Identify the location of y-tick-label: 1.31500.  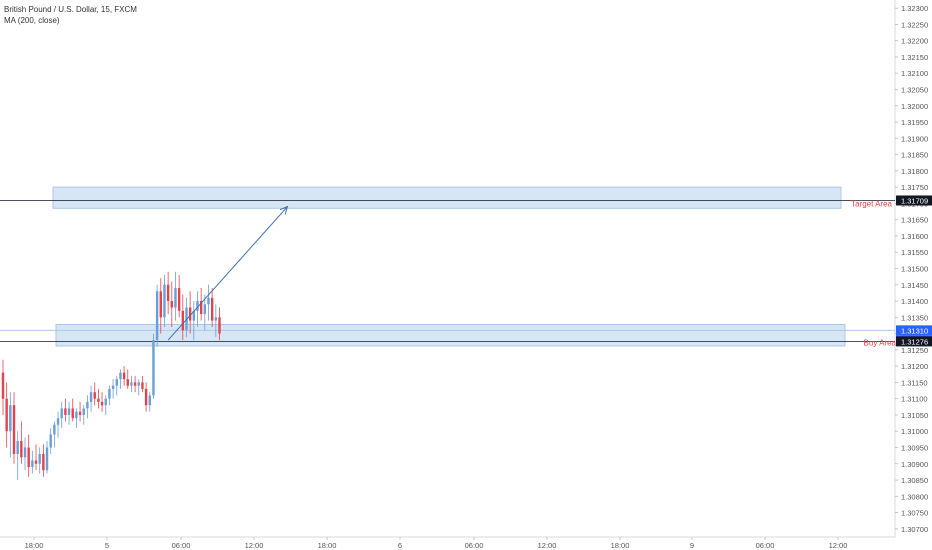
(914, 269).